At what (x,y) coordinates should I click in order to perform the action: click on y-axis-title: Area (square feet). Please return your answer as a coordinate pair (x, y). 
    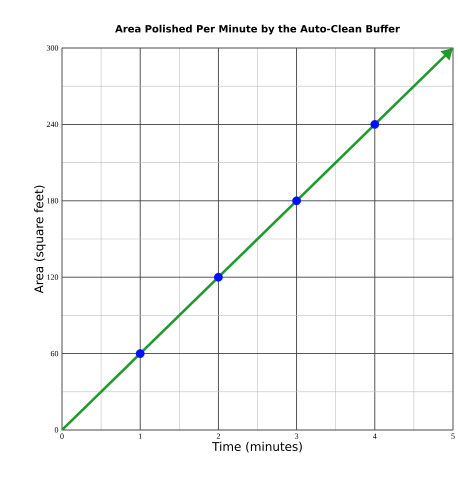
    Looking at the image, I should click on (40, 240).